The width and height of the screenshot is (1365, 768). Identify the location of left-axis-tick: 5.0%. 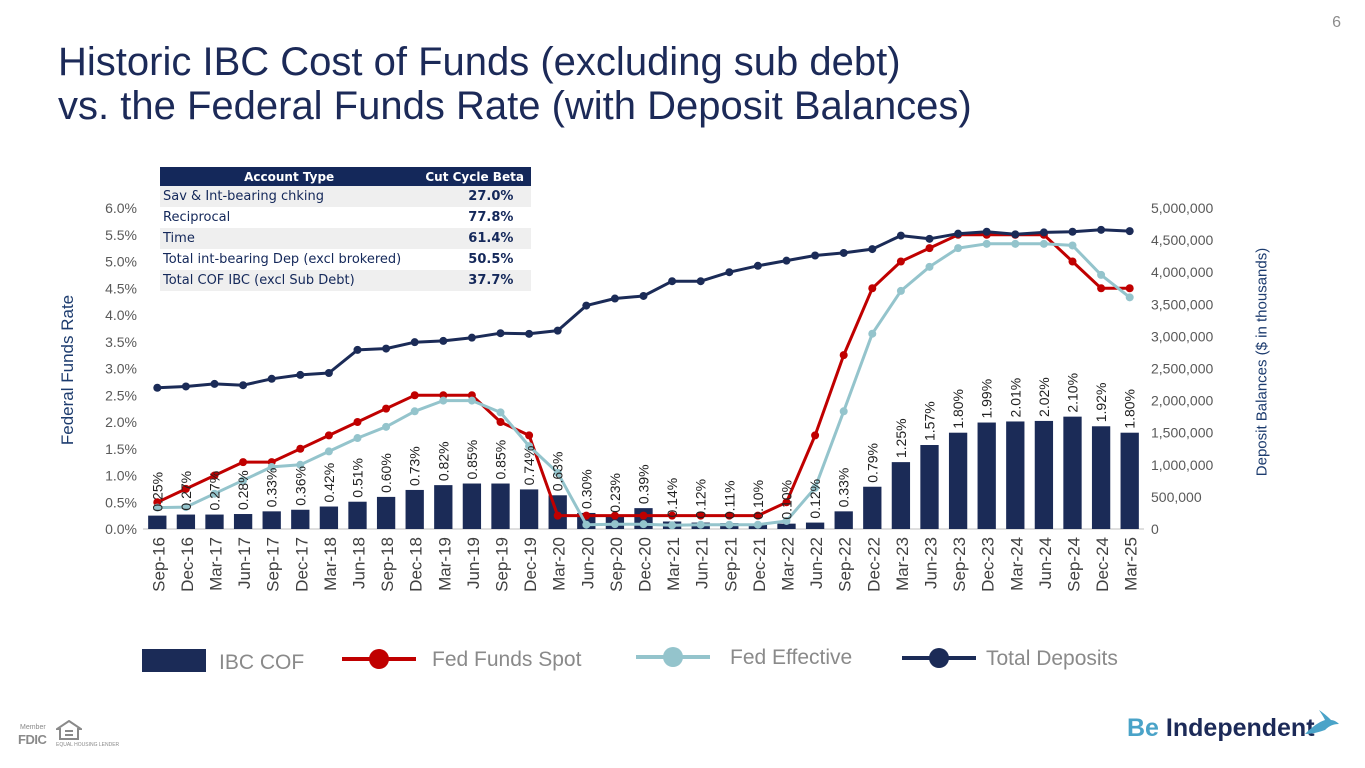
(121, 262).